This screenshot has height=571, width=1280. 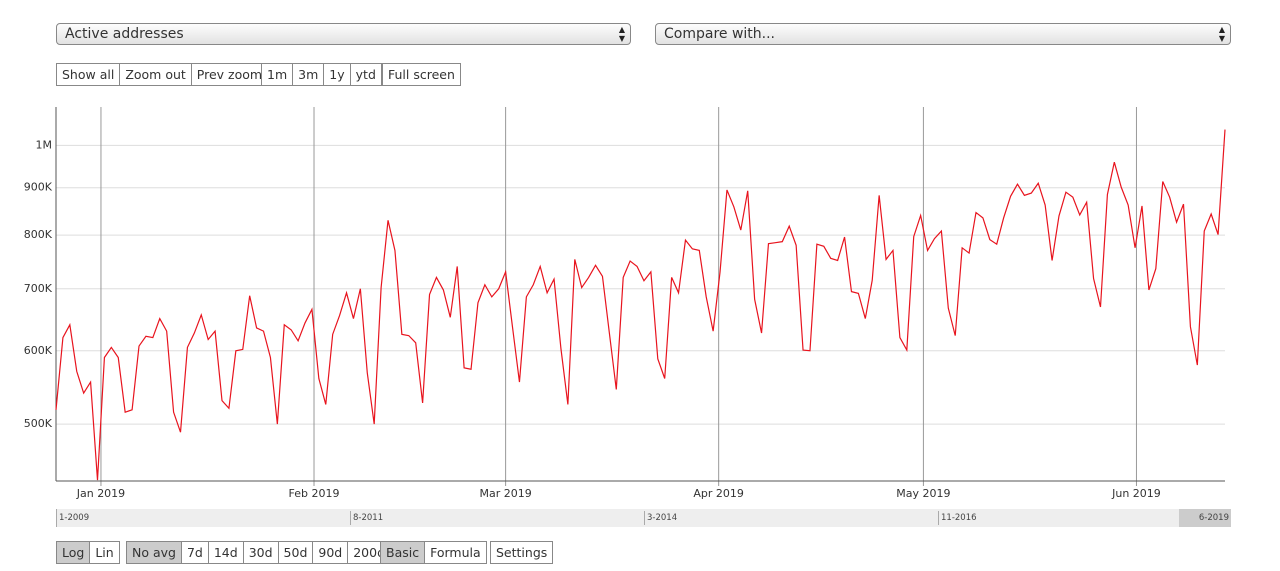 I want to click on button: Zoom out, so click(x=155, y=74).